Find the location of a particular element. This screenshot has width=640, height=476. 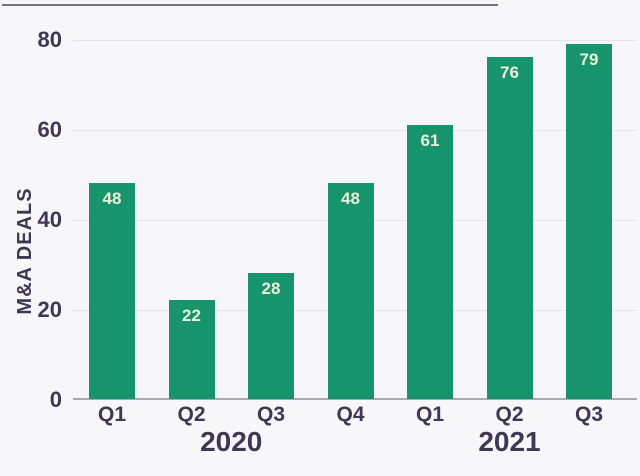

bar-value-label: 22 is located at coordinates (191, 315).